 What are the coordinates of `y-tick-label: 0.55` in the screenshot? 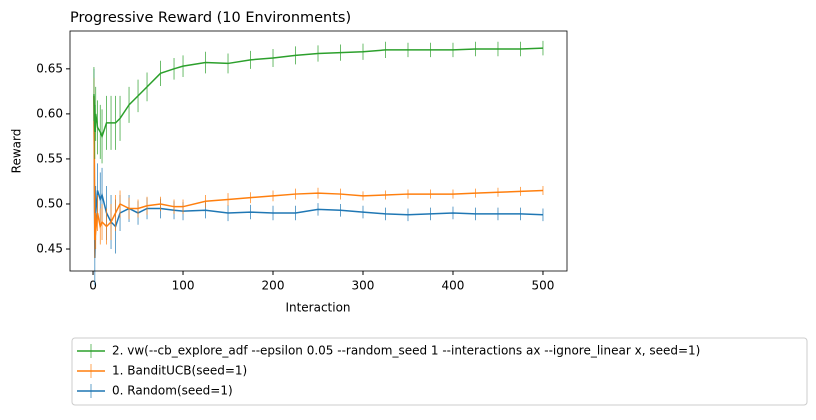 It's located at (49, 158).